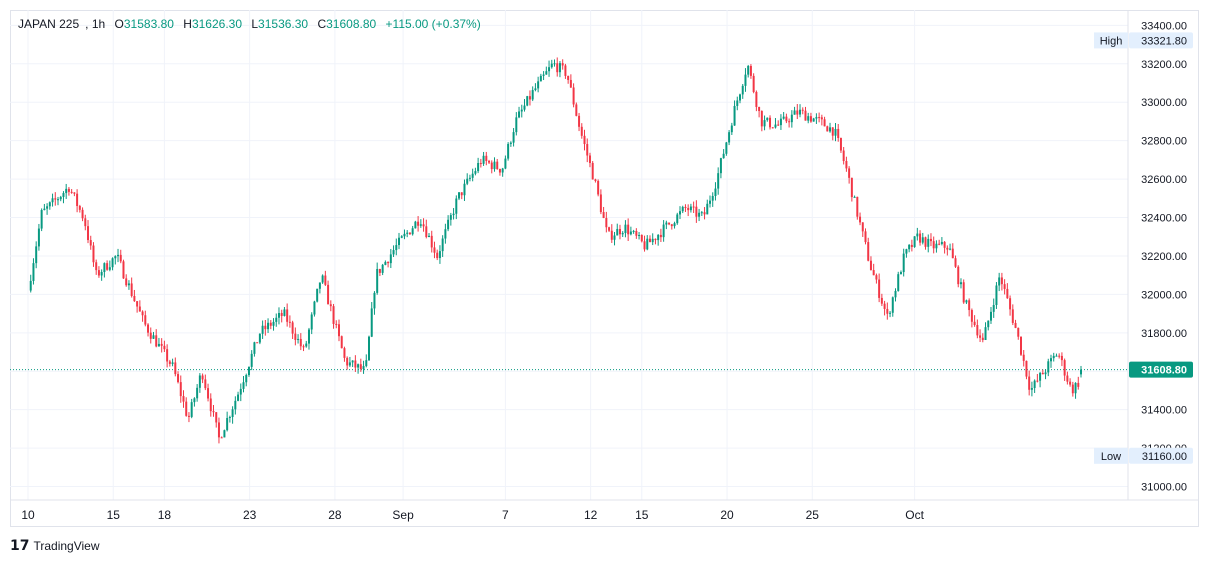 The height and width of the screenshot is (564, 1209). What do you see at coordinates (66, 546) in the screenshot?
I see `brand-name: TradingView` at bounding box center [66, 546].